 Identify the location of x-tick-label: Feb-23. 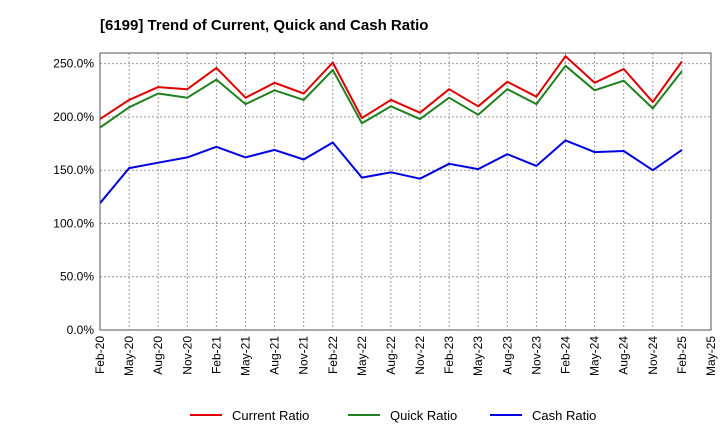
(449, 355).